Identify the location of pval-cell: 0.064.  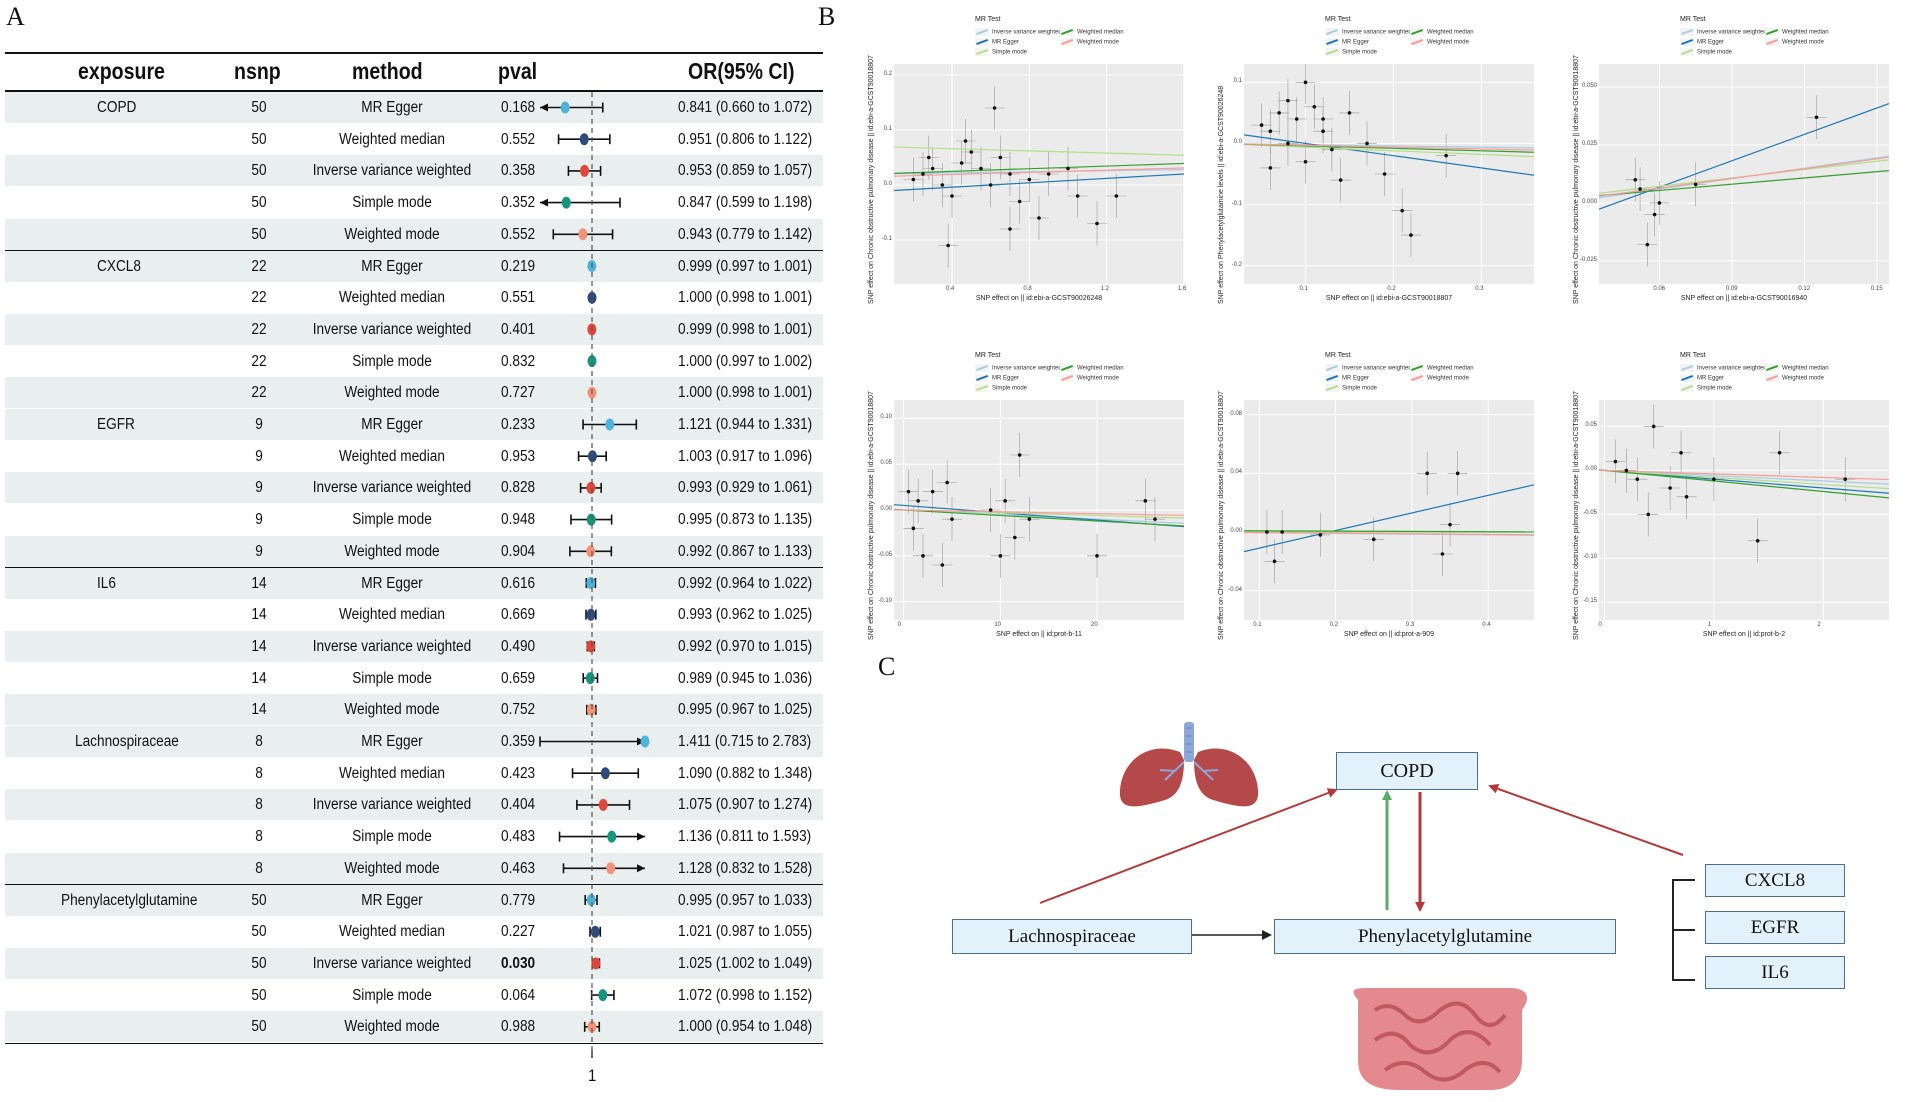
(518, 995).